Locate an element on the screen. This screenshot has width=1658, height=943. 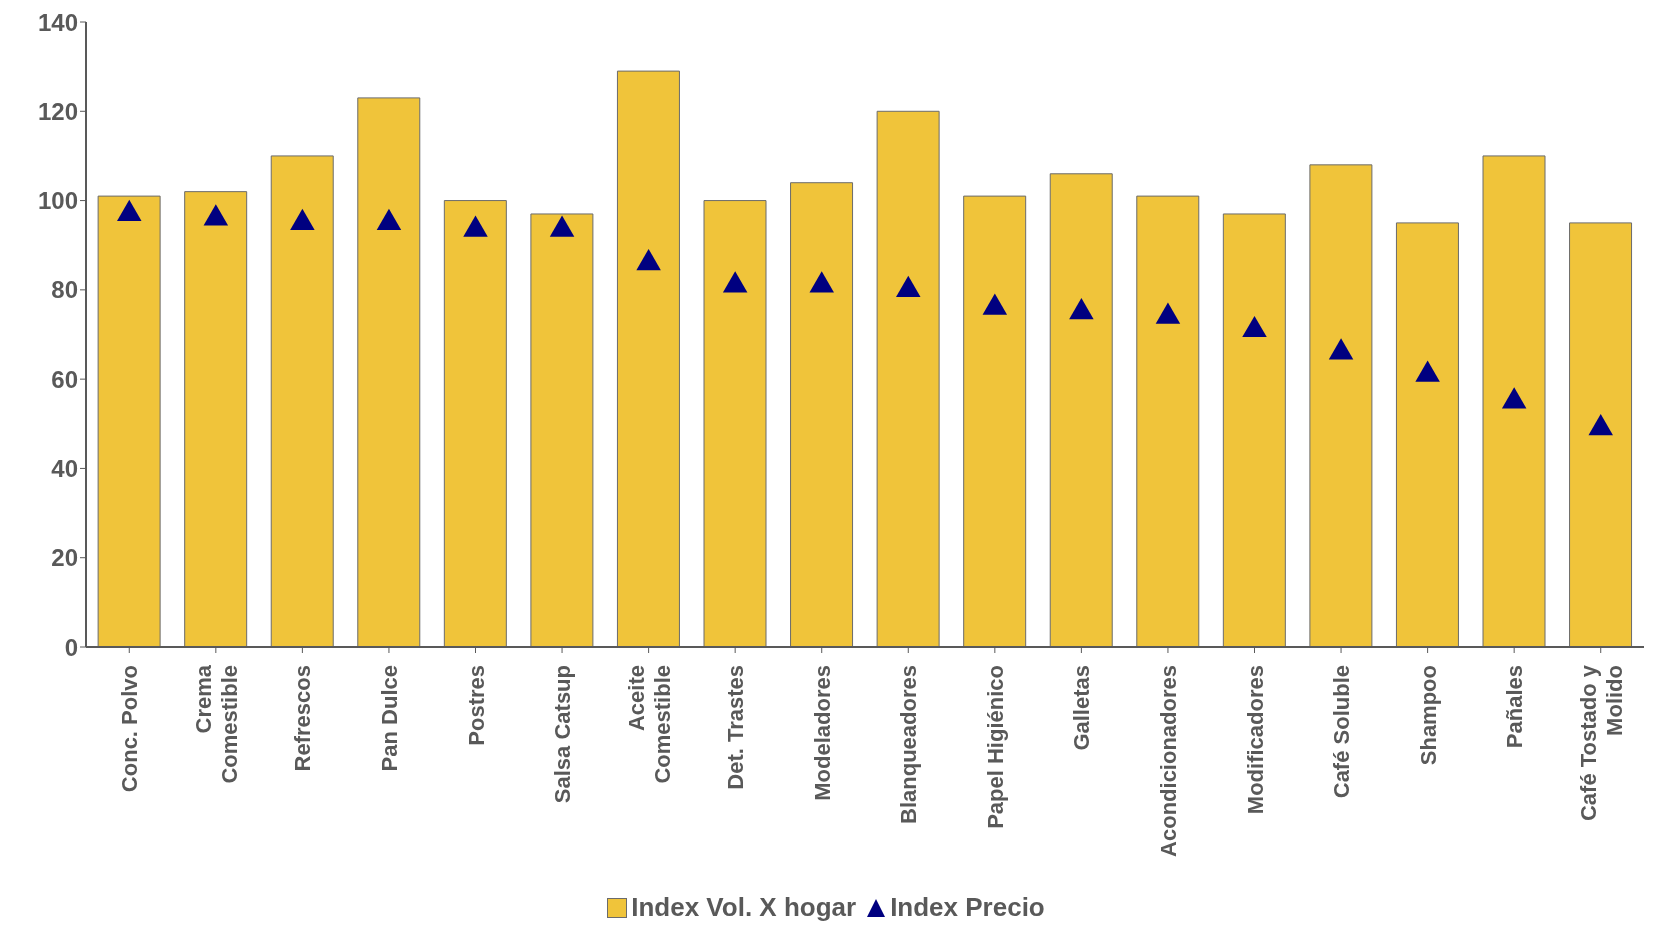
y-tick-label: 100 is located at coordinates (57, 201).